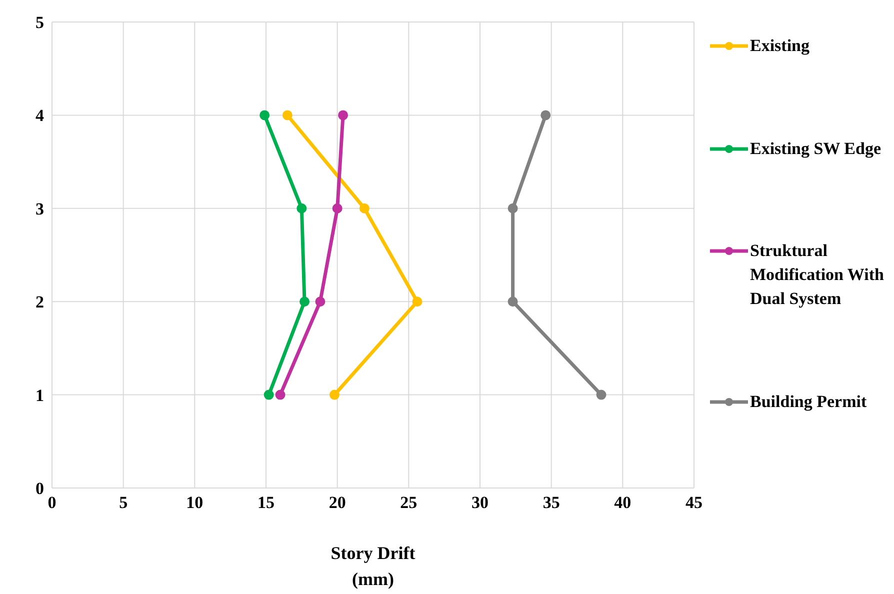 The height and width of the screenshot is (594, 894). I want to click on x-tick-label: 20, so click(337, 502).